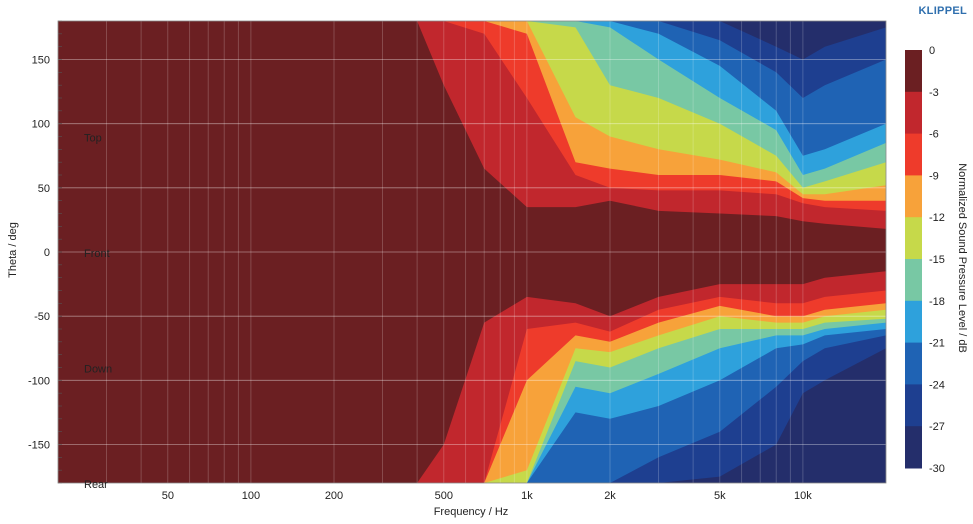 The image size is (973, 524). What do you see at coordinates (444, 496) in the screenshot?
I see `x-tick-label: 500` at bounding box center [444, 496].